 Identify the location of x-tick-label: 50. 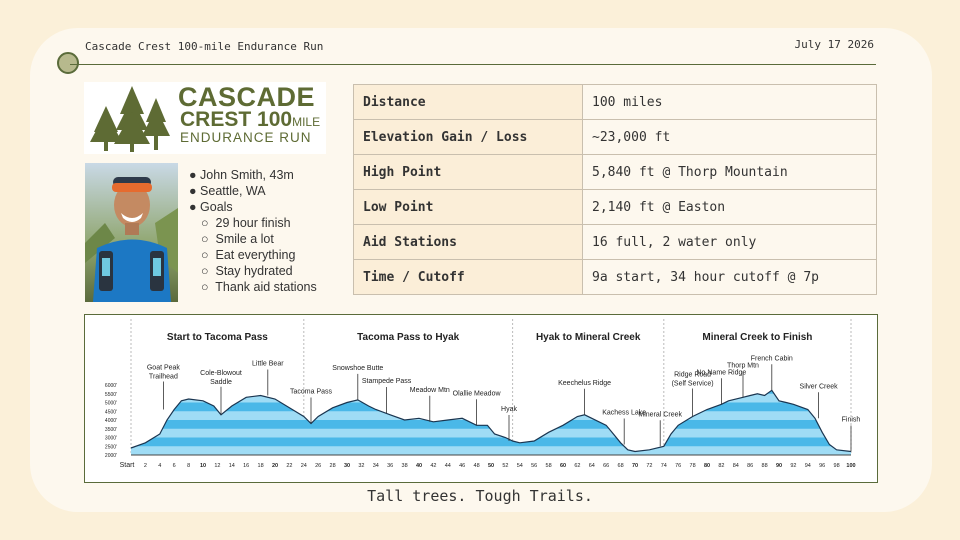
(491, 466).